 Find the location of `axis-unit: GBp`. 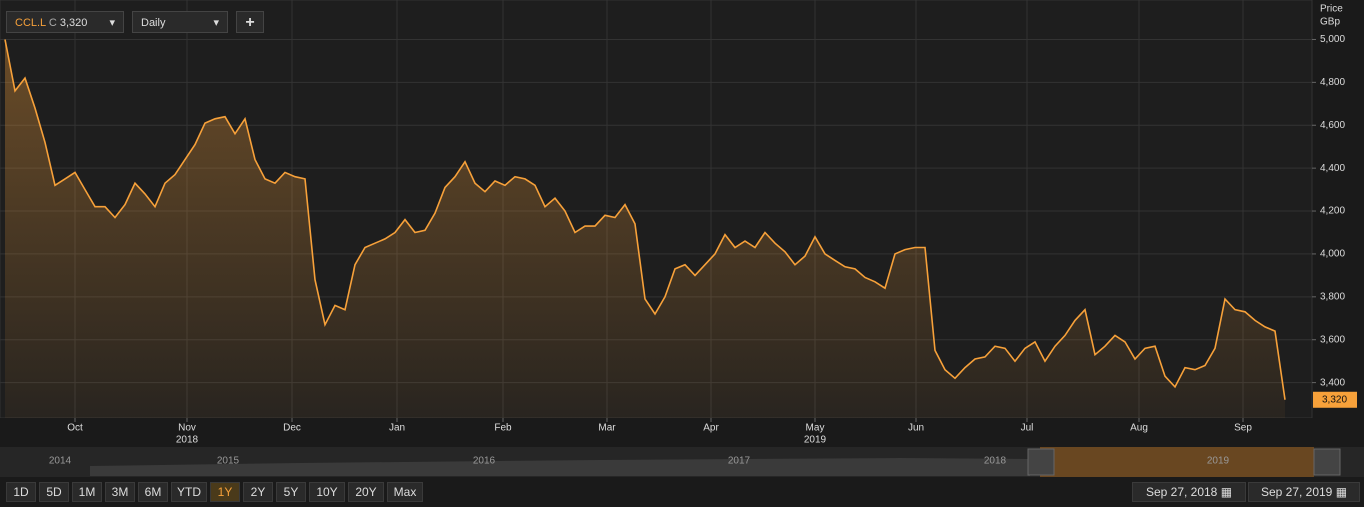

axis-unit: GBp is located at coordinates (1330, 22).